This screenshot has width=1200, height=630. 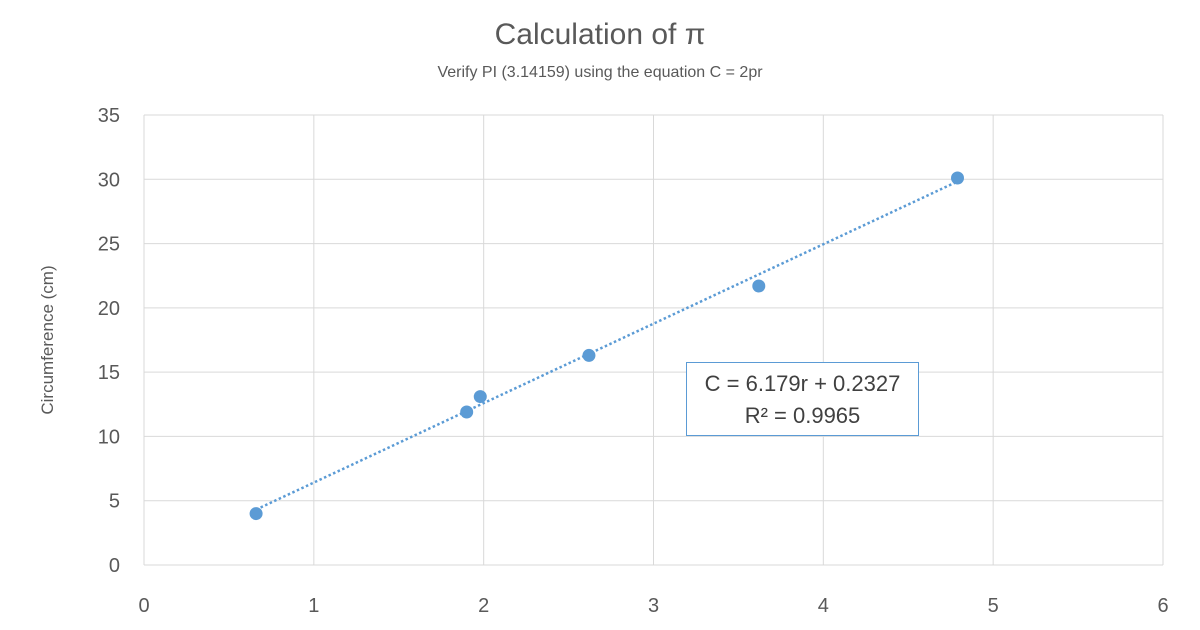 I want to click on trendline-equation-box: C = 6.179r + 0.2327 R² = 0.9965, so click(x=802, y=399).